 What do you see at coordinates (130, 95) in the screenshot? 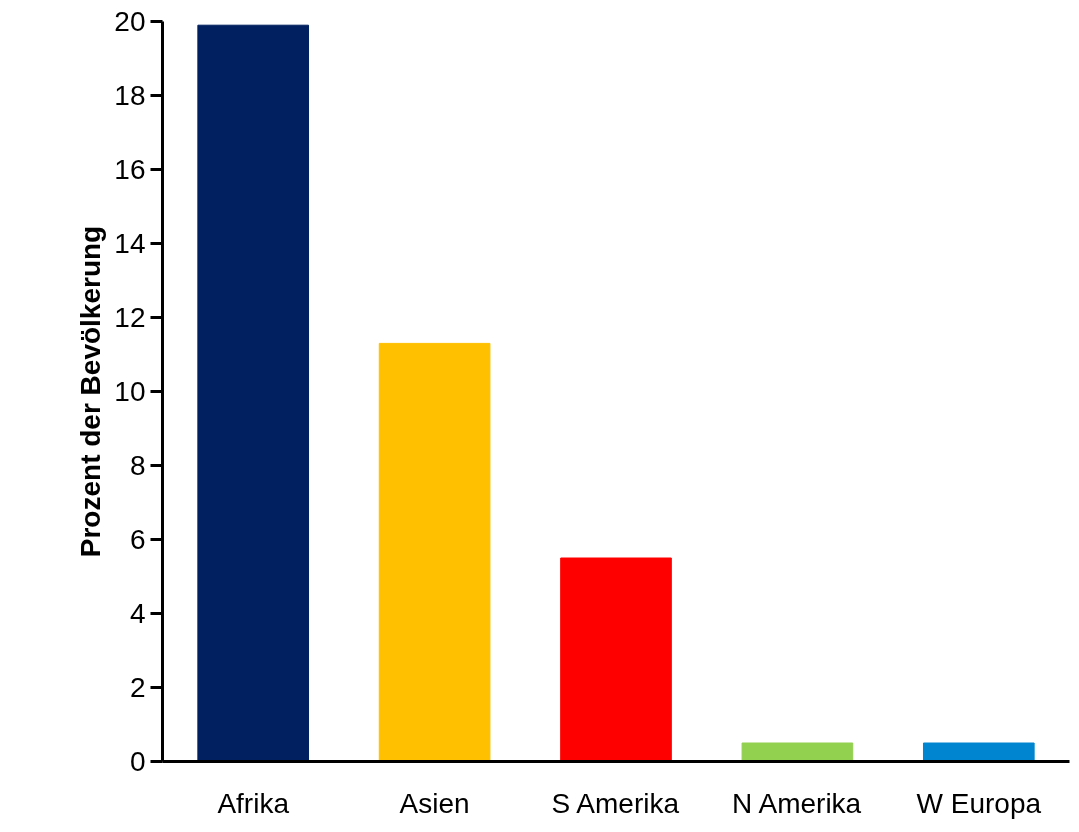
I see `y-tick-label: 18` at bounding box center [130, 95].